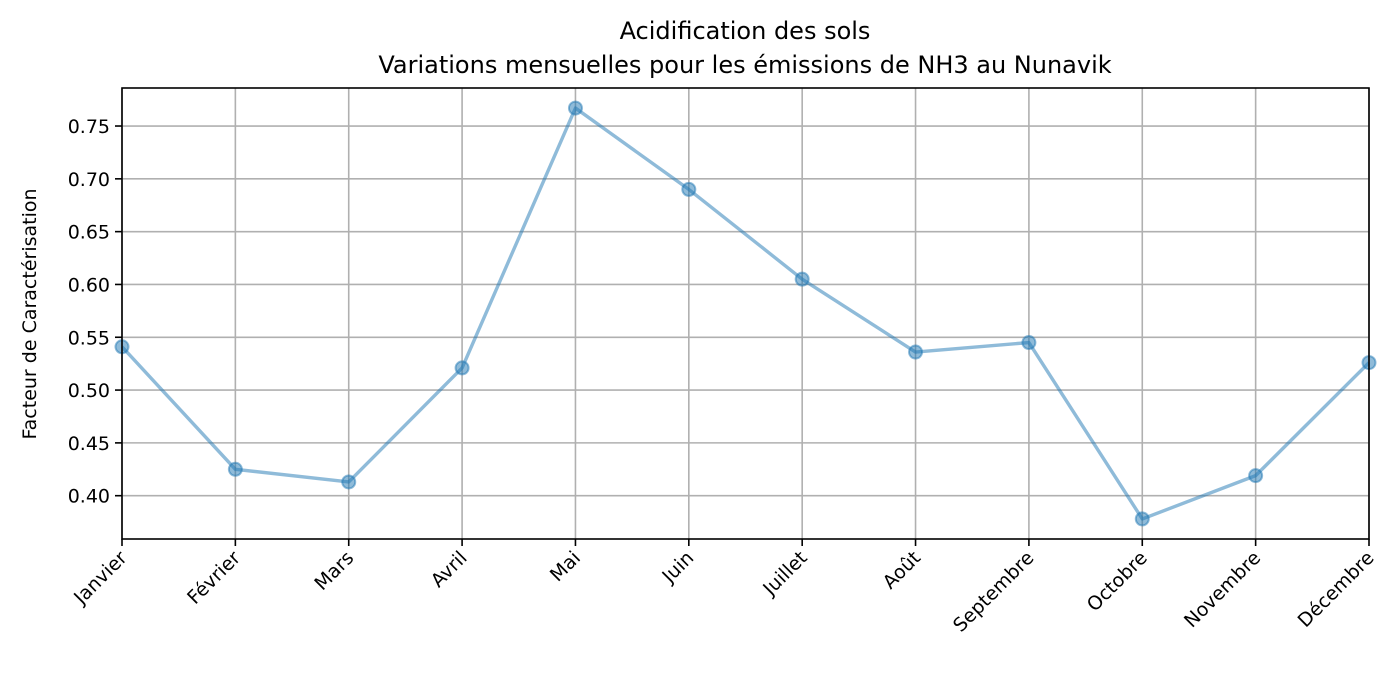  Describe the element at coordinates (89, 444) in the screenshot. I see `y-tick-label: 0.45` at that location.